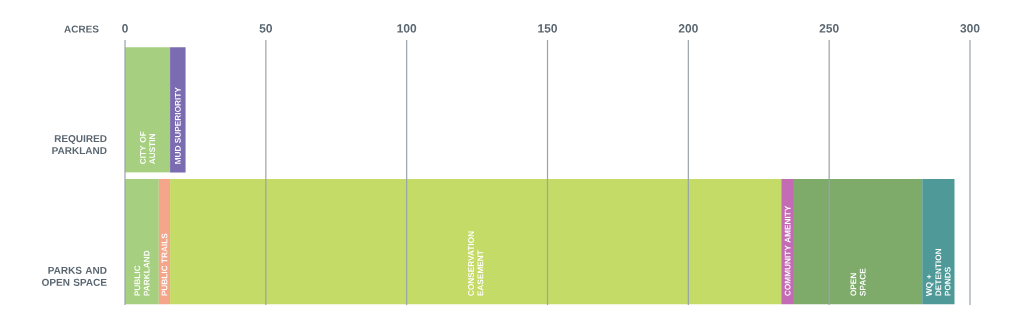  Describe the element at coordinates (938, 272) in the screenshot. I see `series-label: WQ + DETENTION PONDS` at that location.